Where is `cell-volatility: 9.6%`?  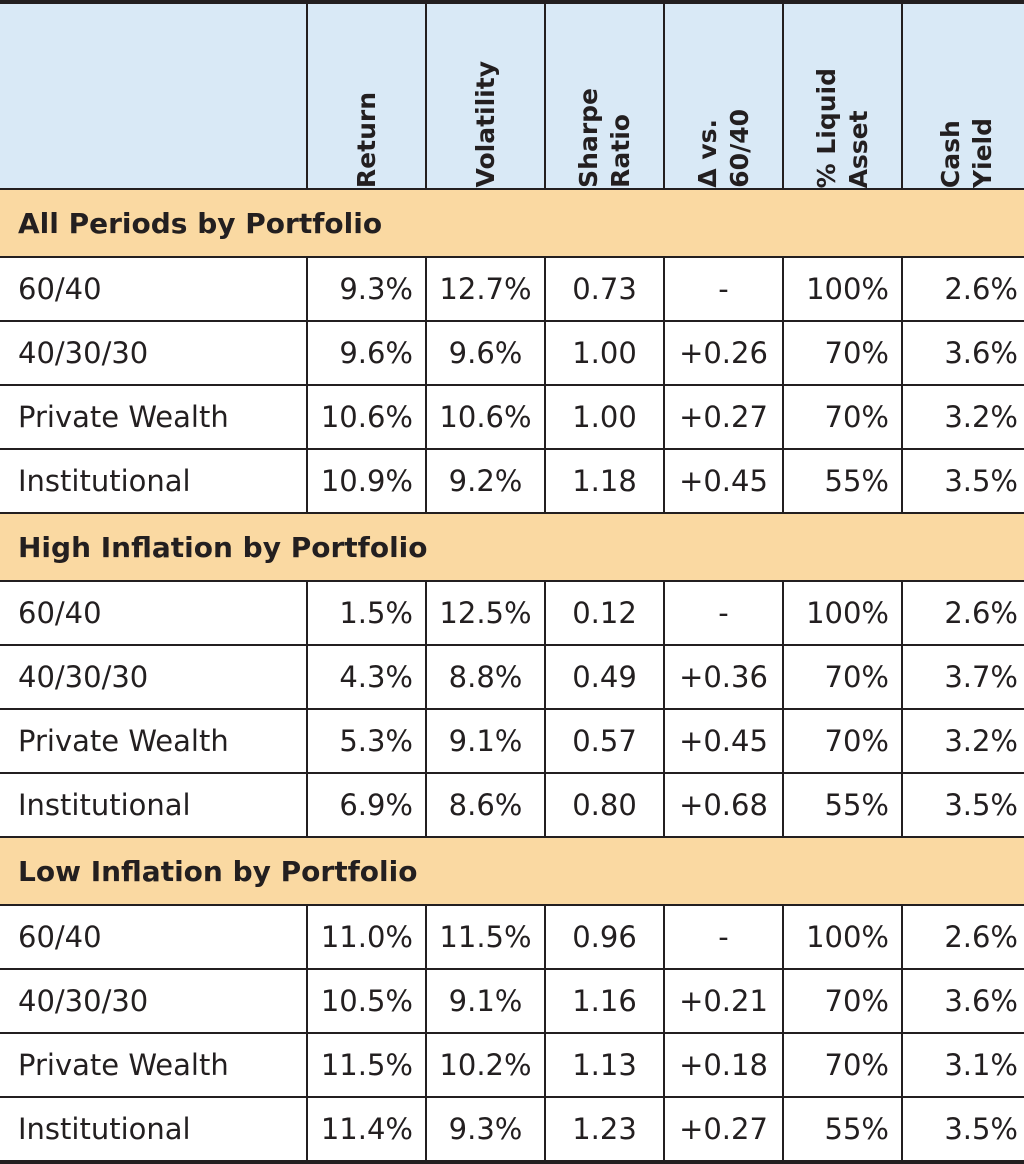
cell-volatility: 9.6% is located at coordinates (485, 353).